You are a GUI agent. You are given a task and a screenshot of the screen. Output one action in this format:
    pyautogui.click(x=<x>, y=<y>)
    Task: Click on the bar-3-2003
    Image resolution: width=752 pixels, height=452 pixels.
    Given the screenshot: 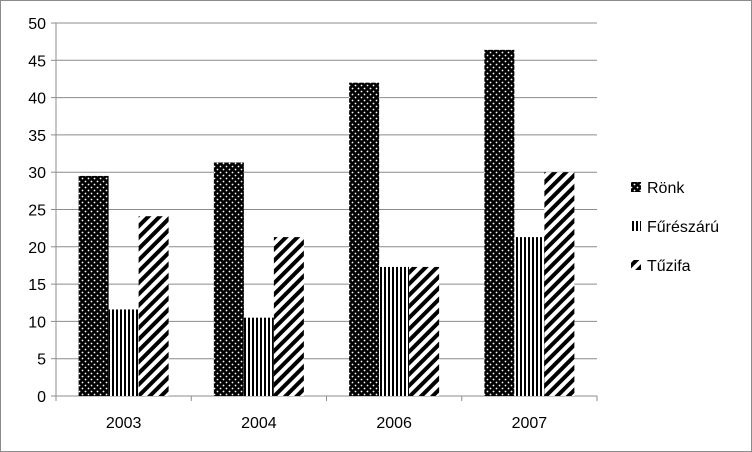 What is the action you would take?
    pyautogui.click(x=153, y=306)
    